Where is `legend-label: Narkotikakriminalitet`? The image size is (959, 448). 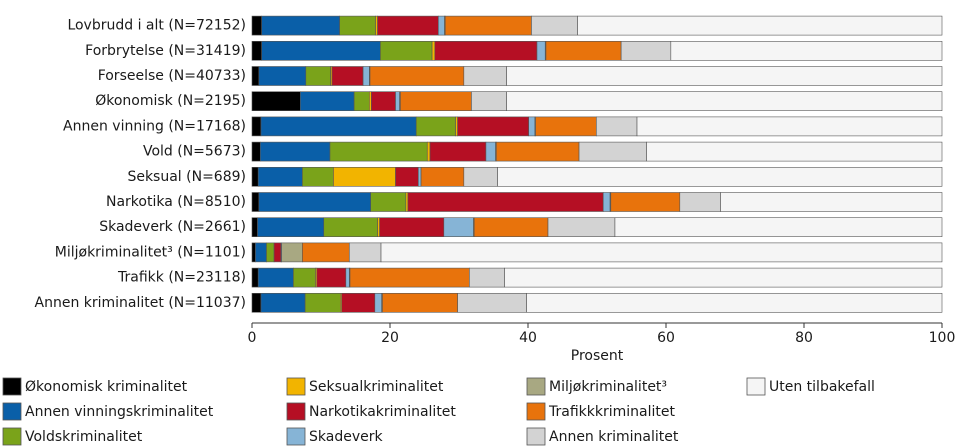
legend-label: Narkotikakriminalitet is located at coordinates (382, 412).